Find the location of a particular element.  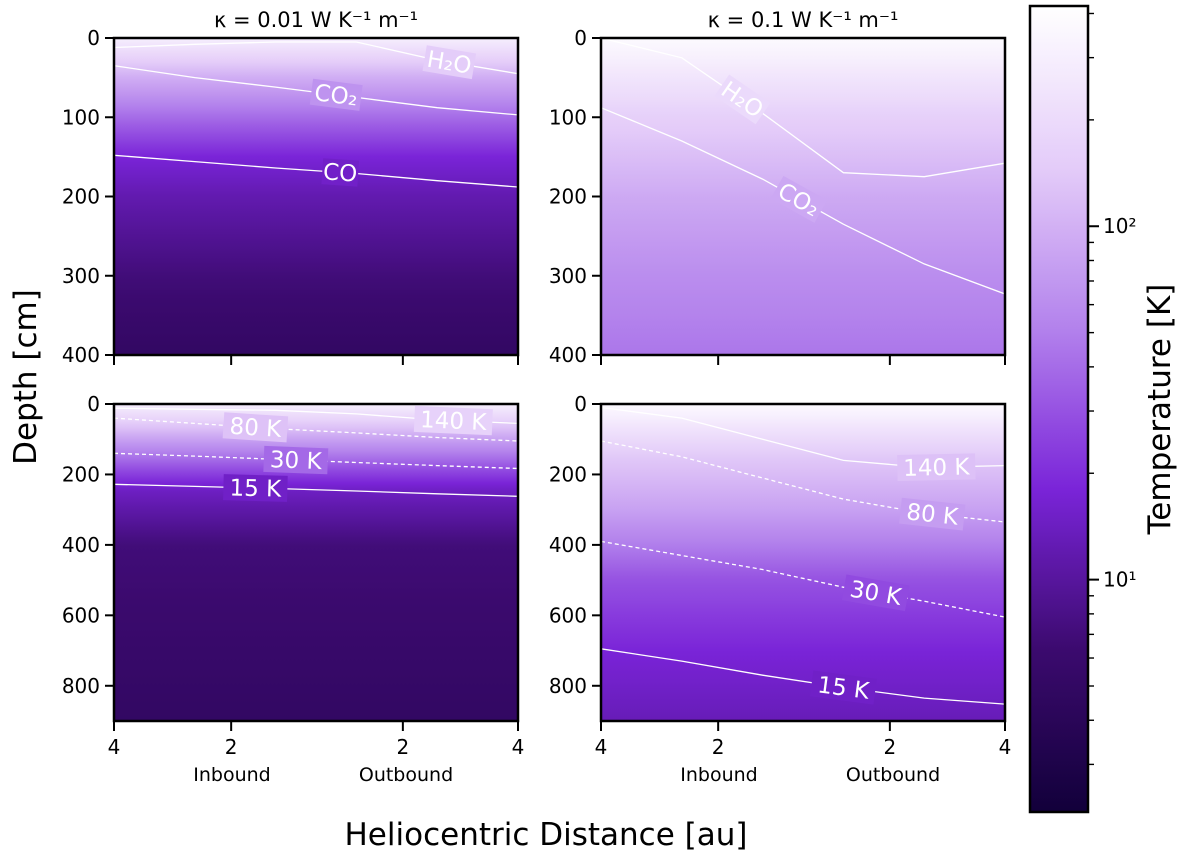

orbit-label-outbound-right: Outbound is located at coordinates (893, 775).